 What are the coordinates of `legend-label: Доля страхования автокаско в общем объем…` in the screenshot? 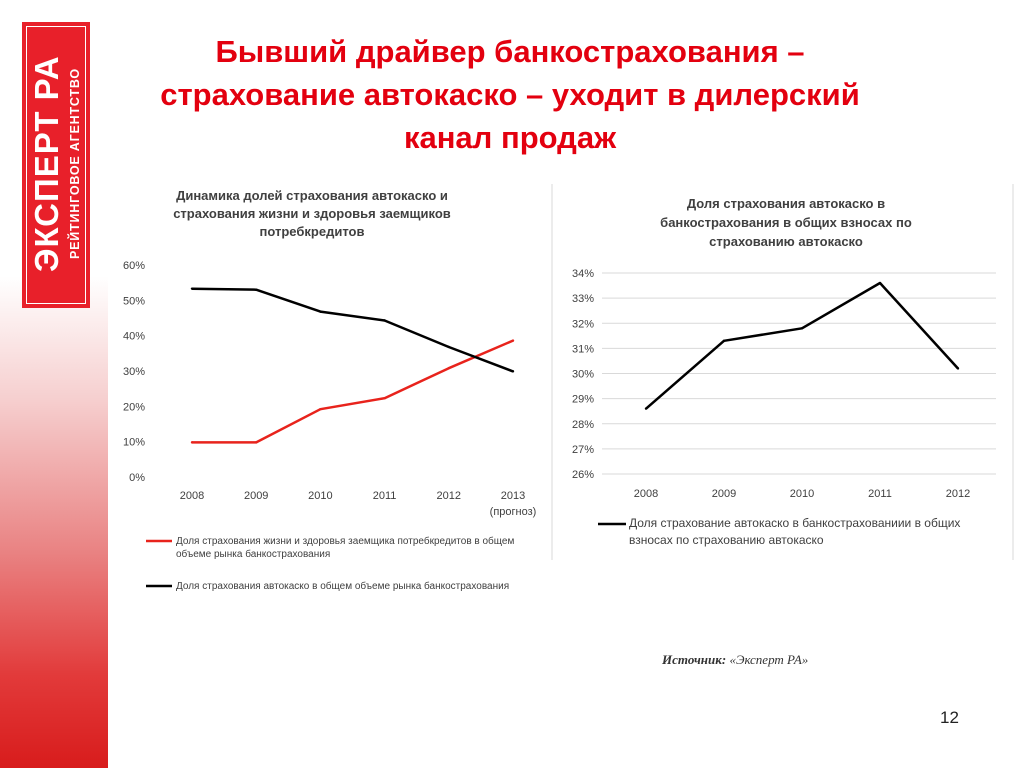 It's located at (342, 586).